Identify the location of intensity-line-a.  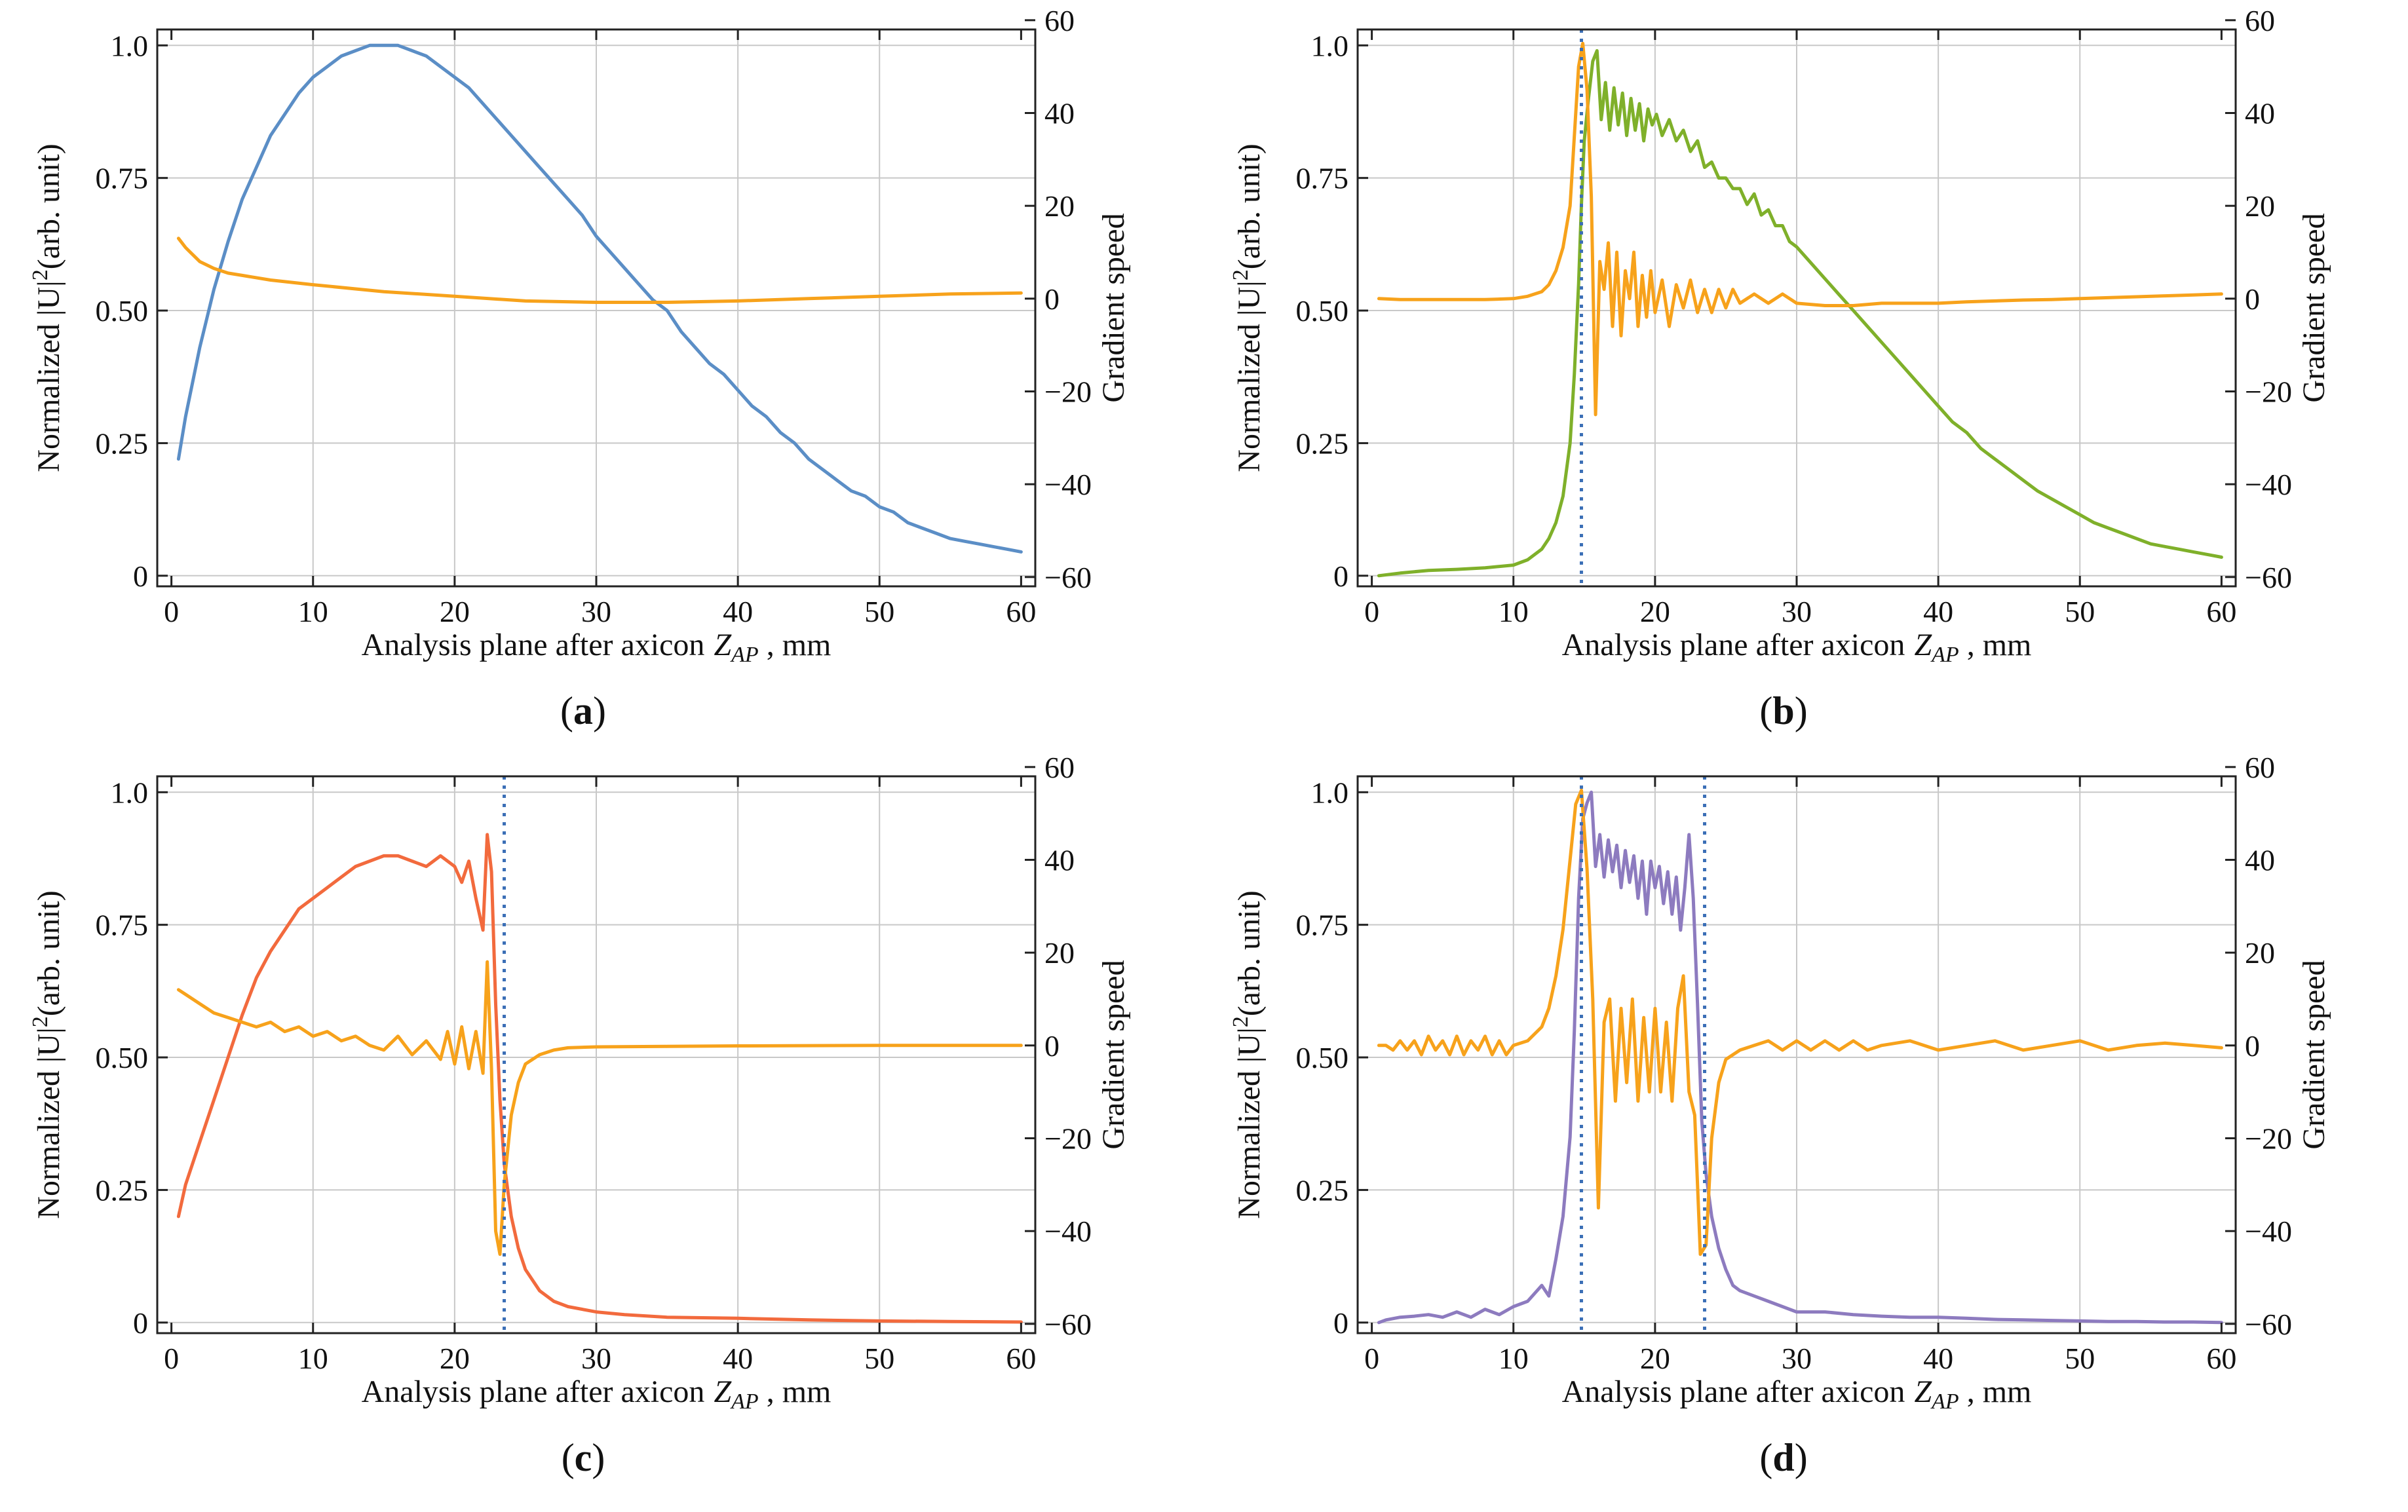
(600, 298).